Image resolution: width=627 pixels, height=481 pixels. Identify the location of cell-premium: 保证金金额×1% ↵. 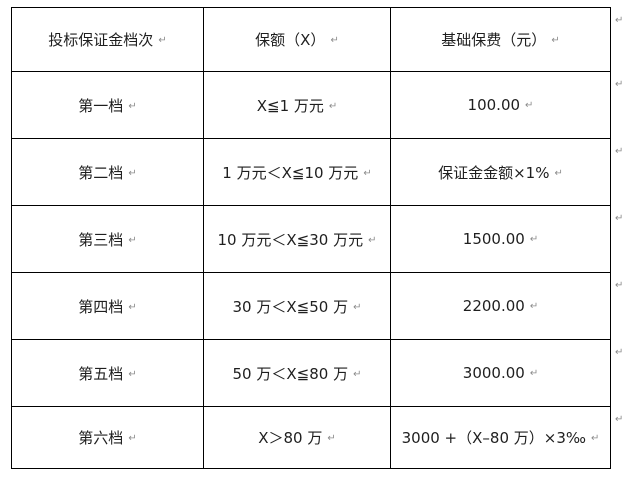
(500, 172).